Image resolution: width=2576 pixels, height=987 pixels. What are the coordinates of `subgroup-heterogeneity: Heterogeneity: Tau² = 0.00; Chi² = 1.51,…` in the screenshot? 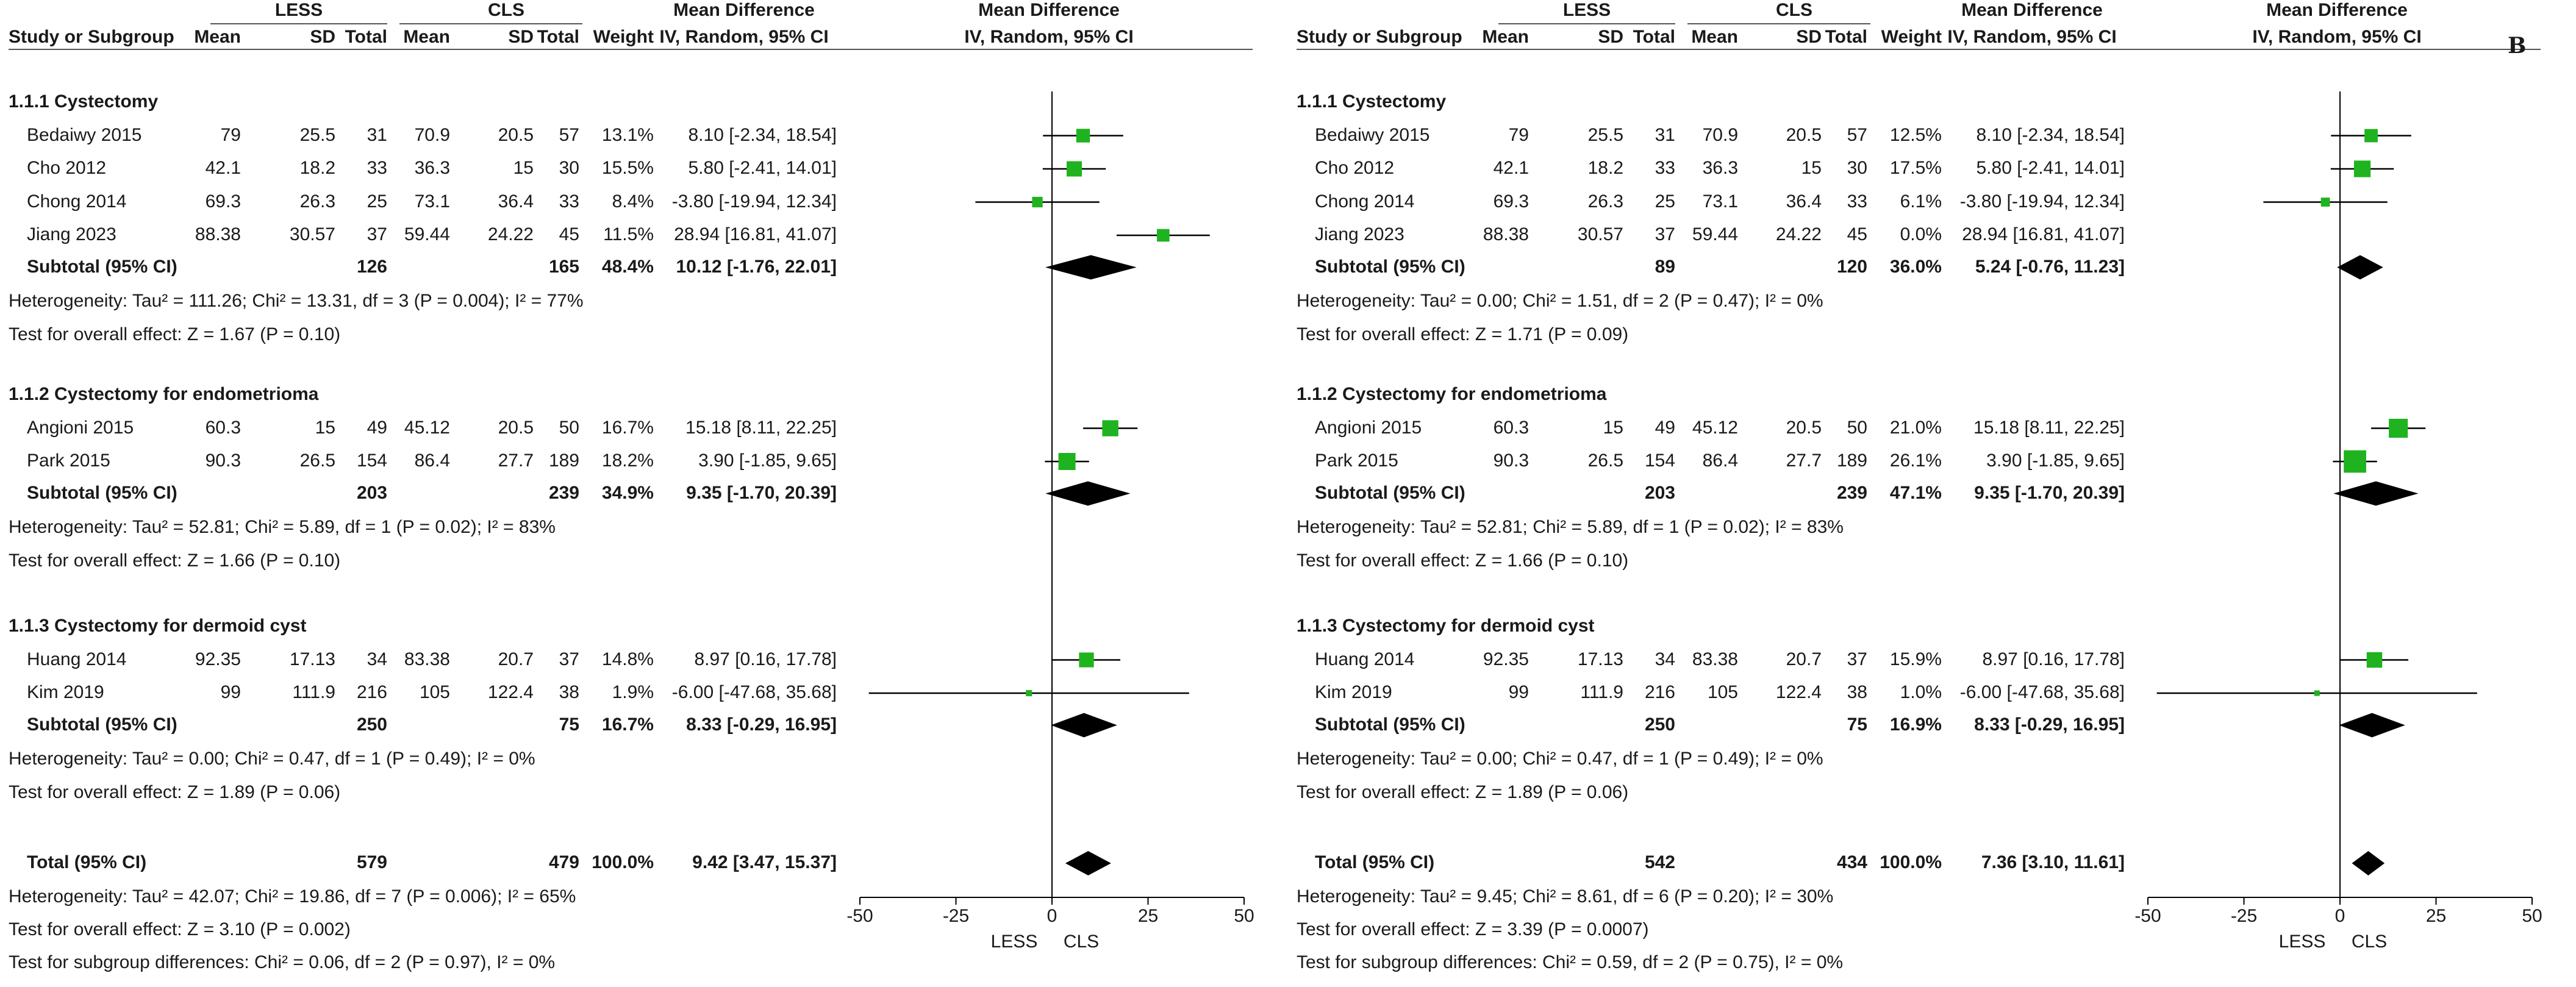 It's located at (1560, 301).